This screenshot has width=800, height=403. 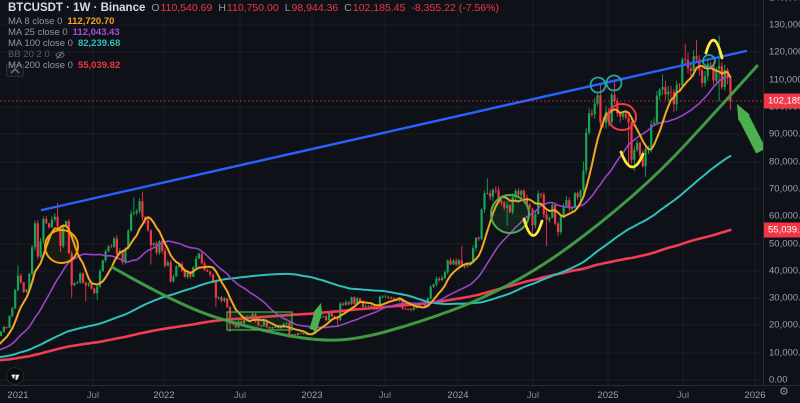 What do you see at coordinates (510, 214) in the screenshot?
I see `drawing-circle-green-2024` at bounding box center [510, 214].